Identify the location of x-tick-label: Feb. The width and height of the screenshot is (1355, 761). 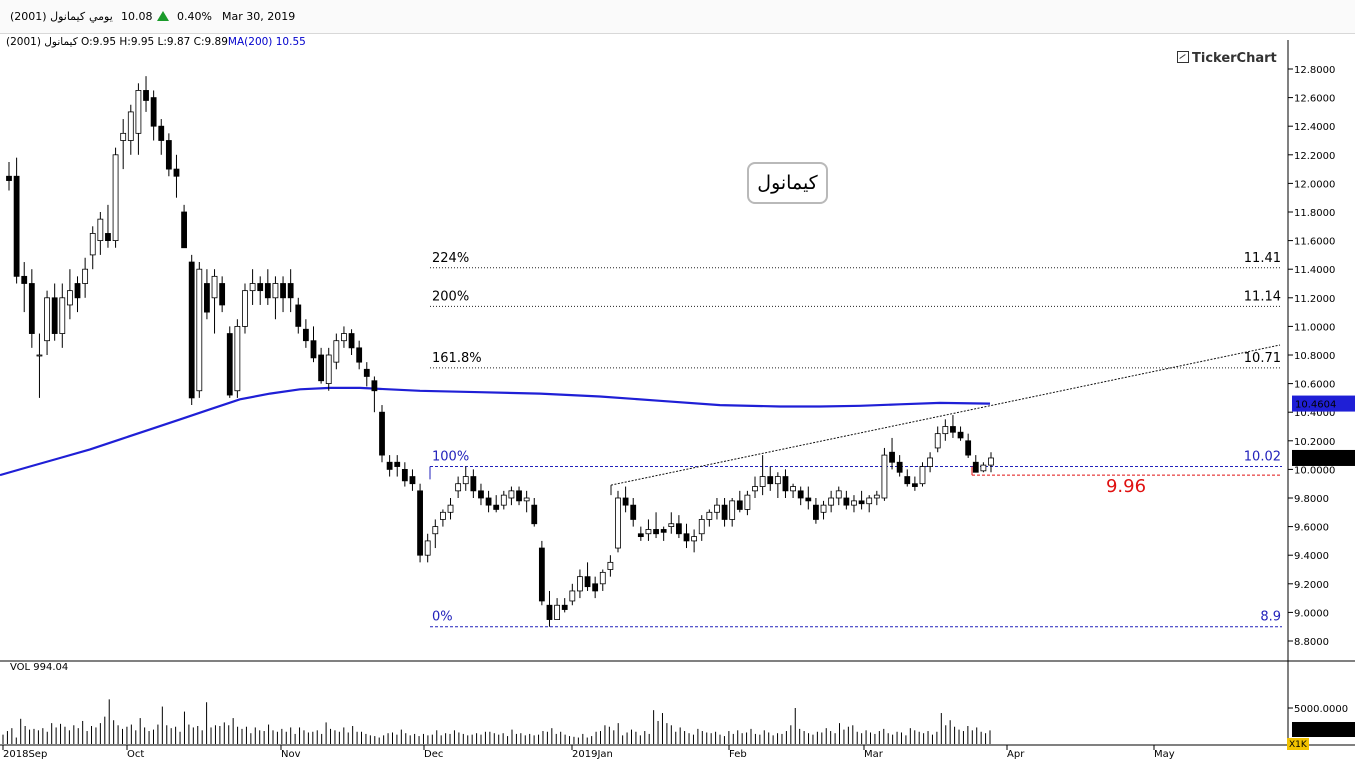
(738, 754).